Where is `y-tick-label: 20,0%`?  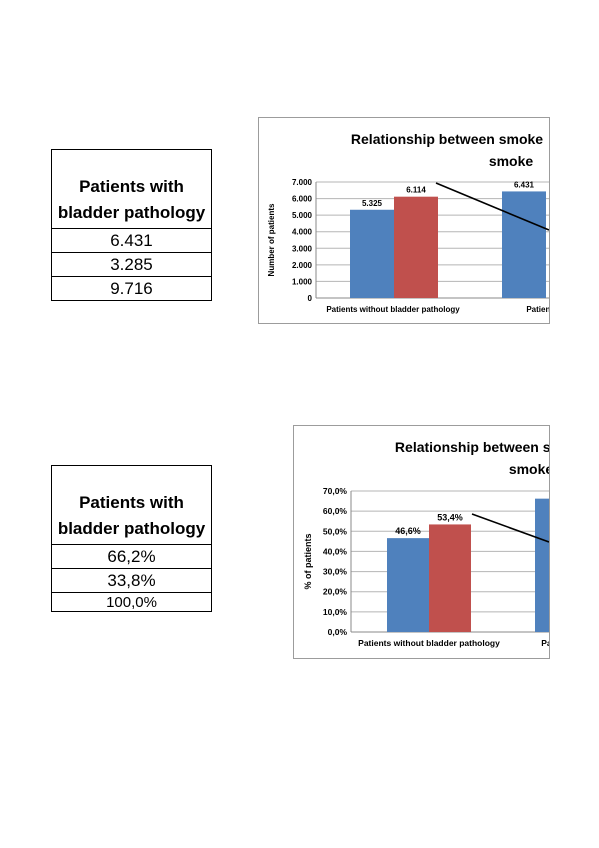
y-tick-label: 20,0% is located at coordinates (335, 592).